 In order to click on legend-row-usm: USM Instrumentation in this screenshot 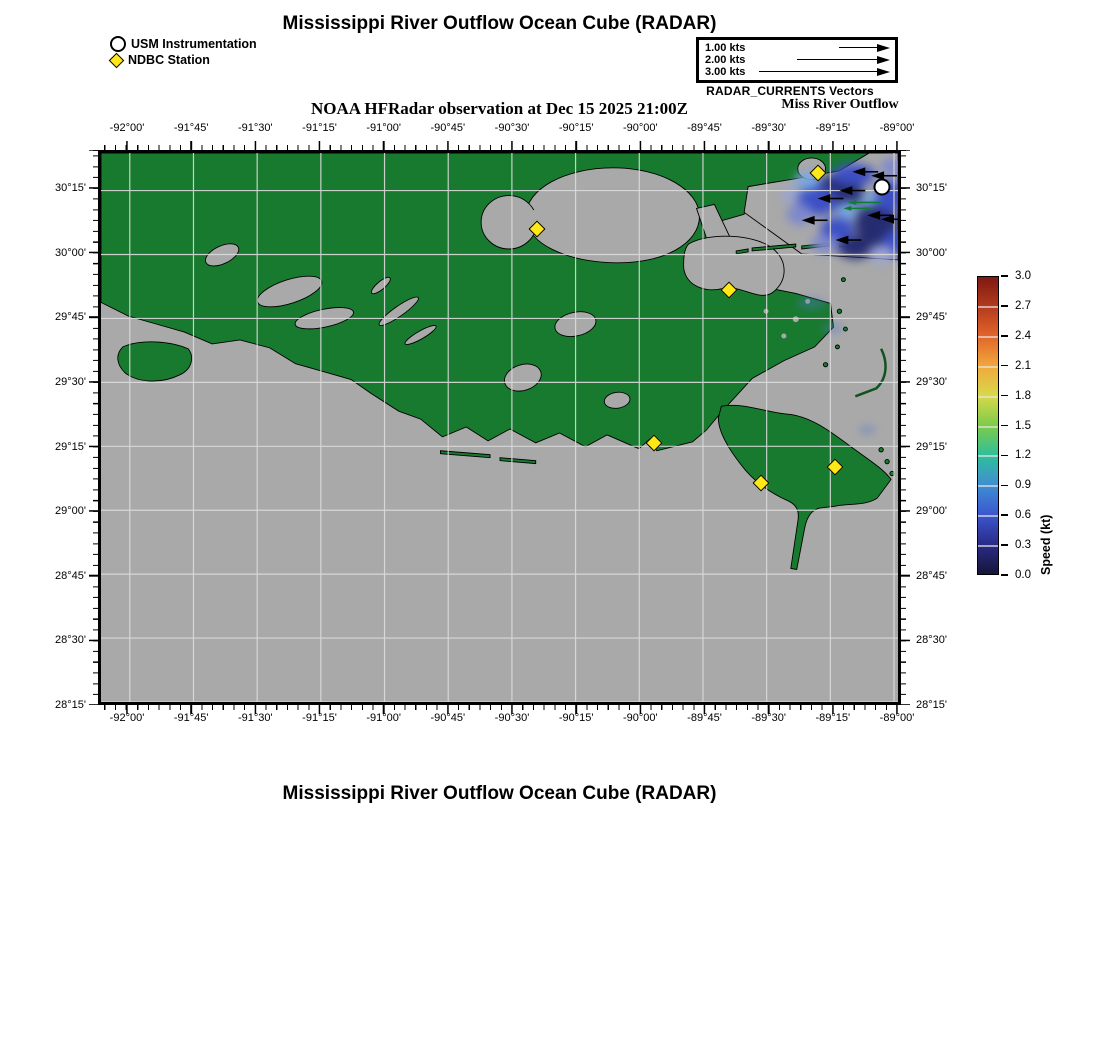, I will do `click(183, 44)`.